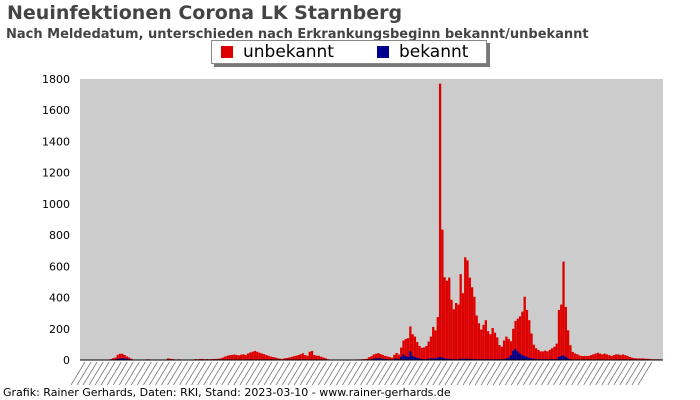 The height and width of the screenshot is (400, 700). I want to click on legend-swatch-bekannt, so click(383, 52).